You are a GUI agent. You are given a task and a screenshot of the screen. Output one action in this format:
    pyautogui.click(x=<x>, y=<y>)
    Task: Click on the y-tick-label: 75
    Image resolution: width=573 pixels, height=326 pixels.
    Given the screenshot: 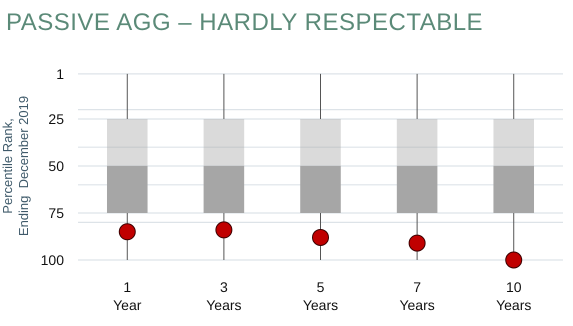 What is the action you would take?
    pyautogui.click(x=56, y=212)
    